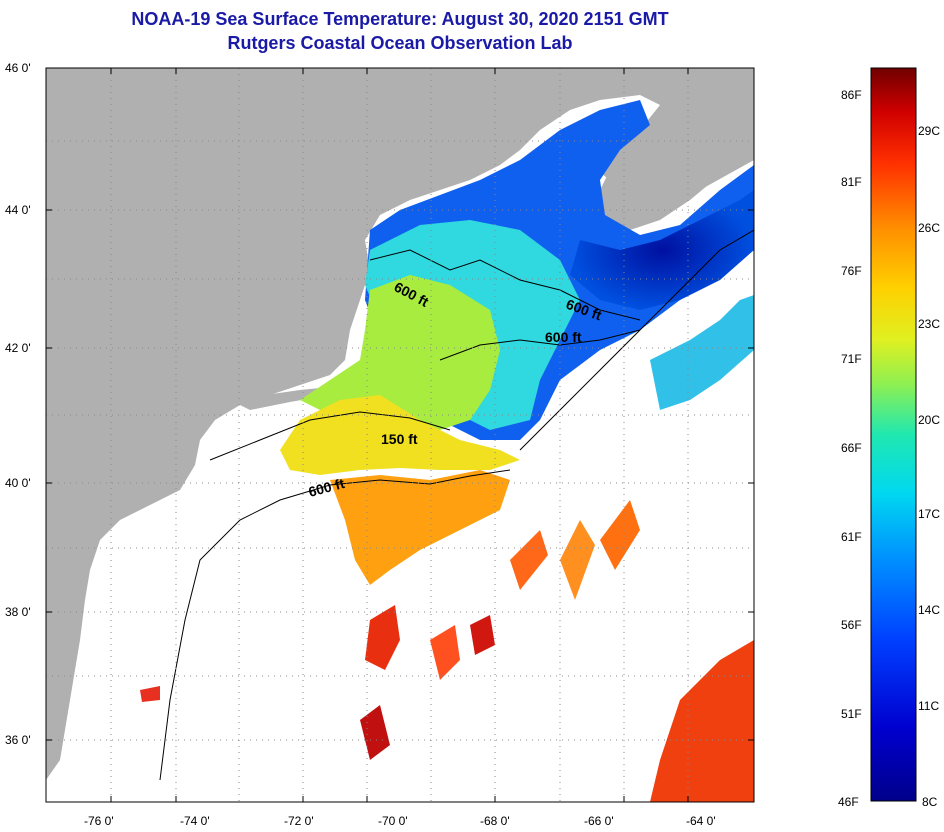 This screenshot has height=832, width=944. Describe the element at coordinates (851, 537) in the screenshot. I see `colorbar-f-label: 61F` at that location.